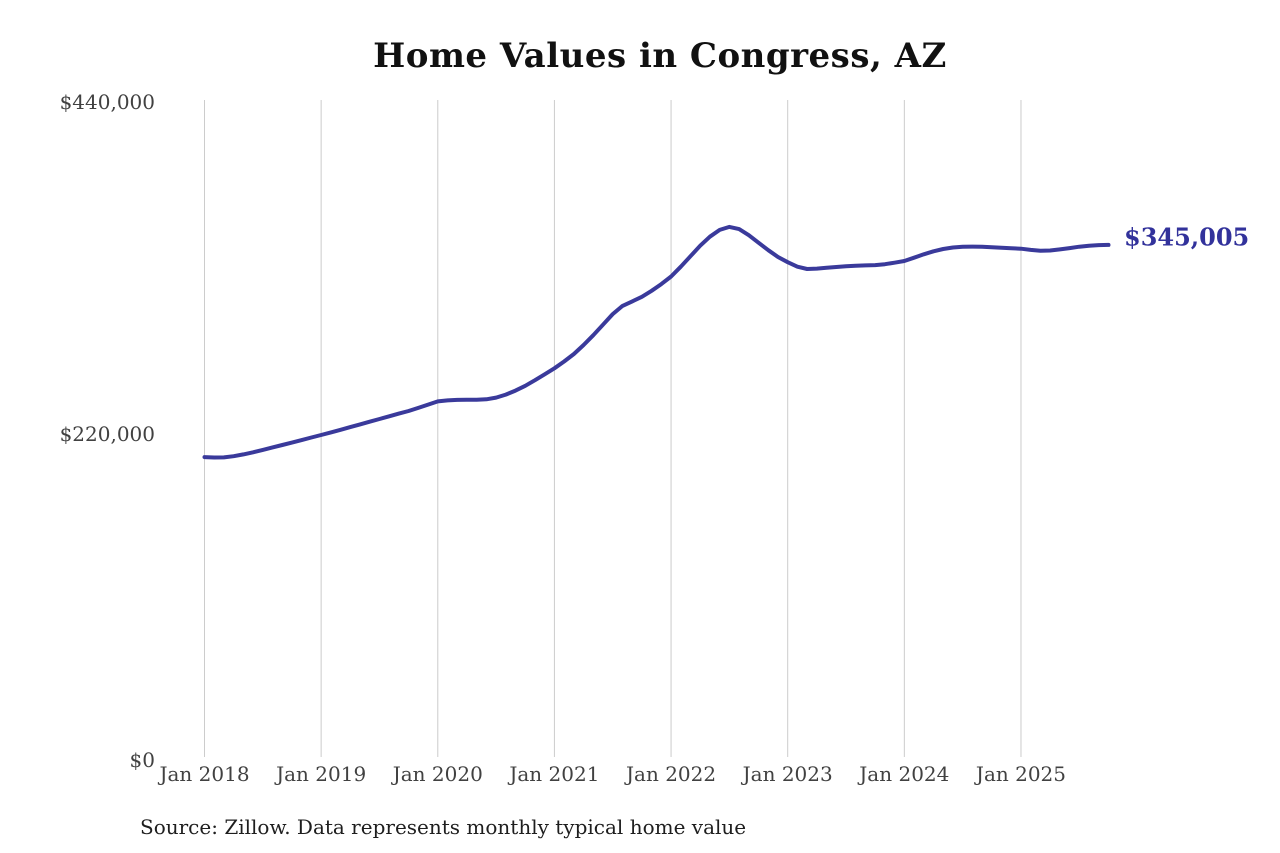 This screenshot has height=853, width=1280. Describe the element at coordinates (554, 774) in the screenshot. I see `x-tick-label: Jan 2021` at that location.